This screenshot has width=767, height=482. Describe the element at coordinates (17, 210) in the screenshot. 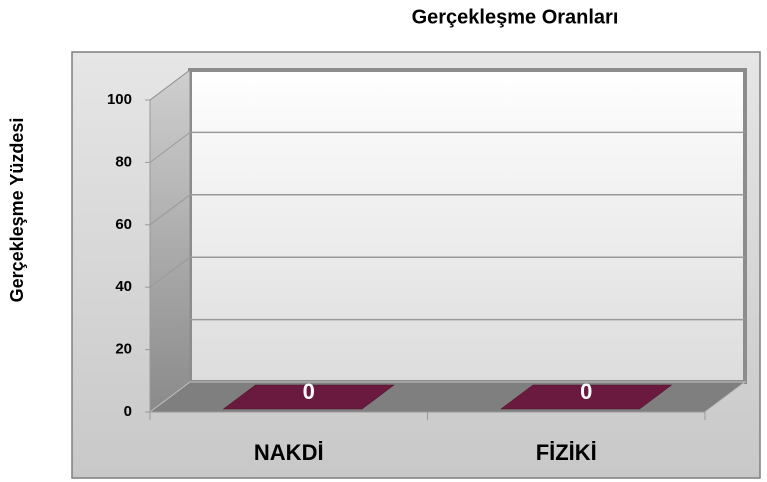

I see `y-axis-label: Gerçekleşme Yüzdesi` at that location.